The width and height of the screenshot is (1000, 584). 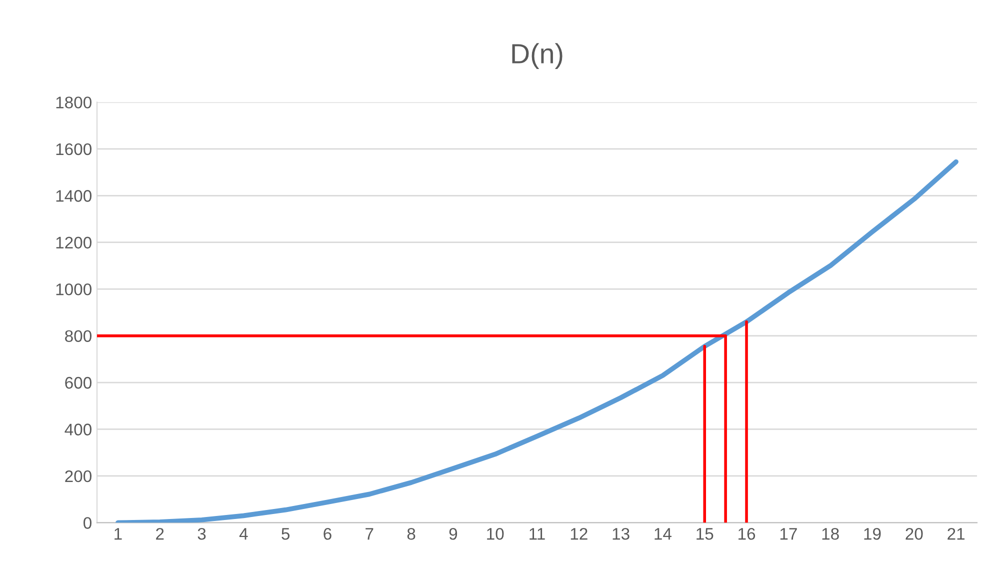 What do you see at coordinates (78, 336) in the screenshot?
I see `y-tick-label: 800` at bounding box center [78, 336].